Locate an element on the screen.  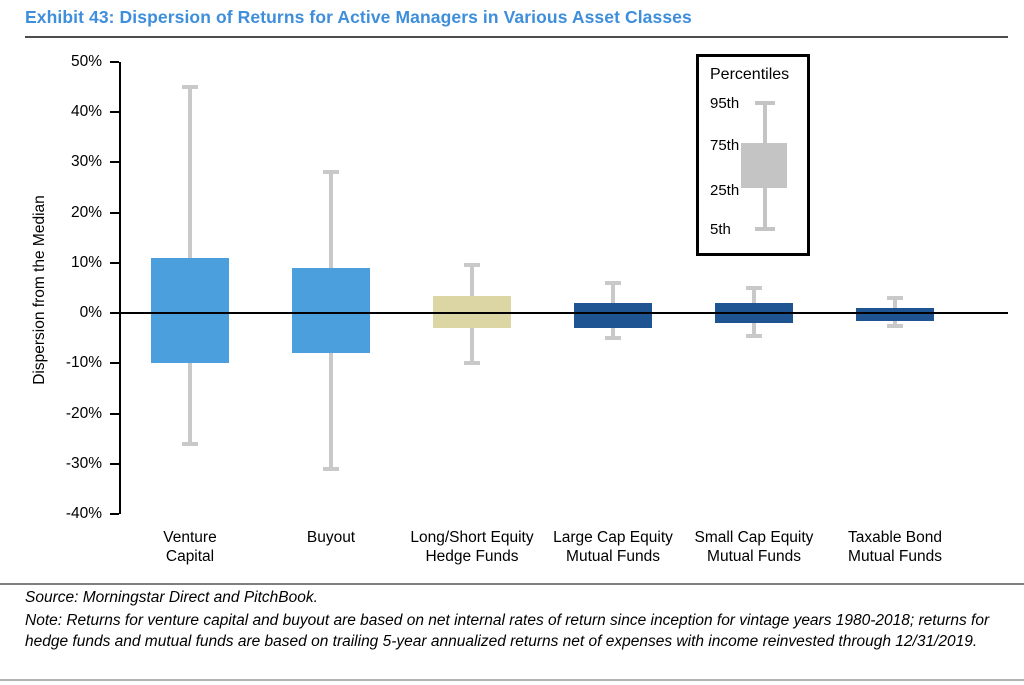
whisker-cap-bottom-venture-capital is located at coordinates (190, 443).